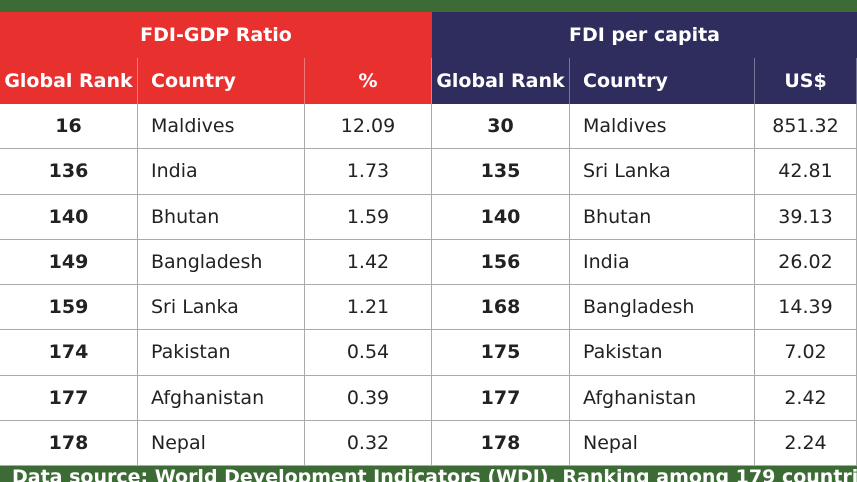 This screenshot has width=857, height=482. Describe the element at coordinates (806, 262) in the screenshot. I see `value: 26.02` at that location.